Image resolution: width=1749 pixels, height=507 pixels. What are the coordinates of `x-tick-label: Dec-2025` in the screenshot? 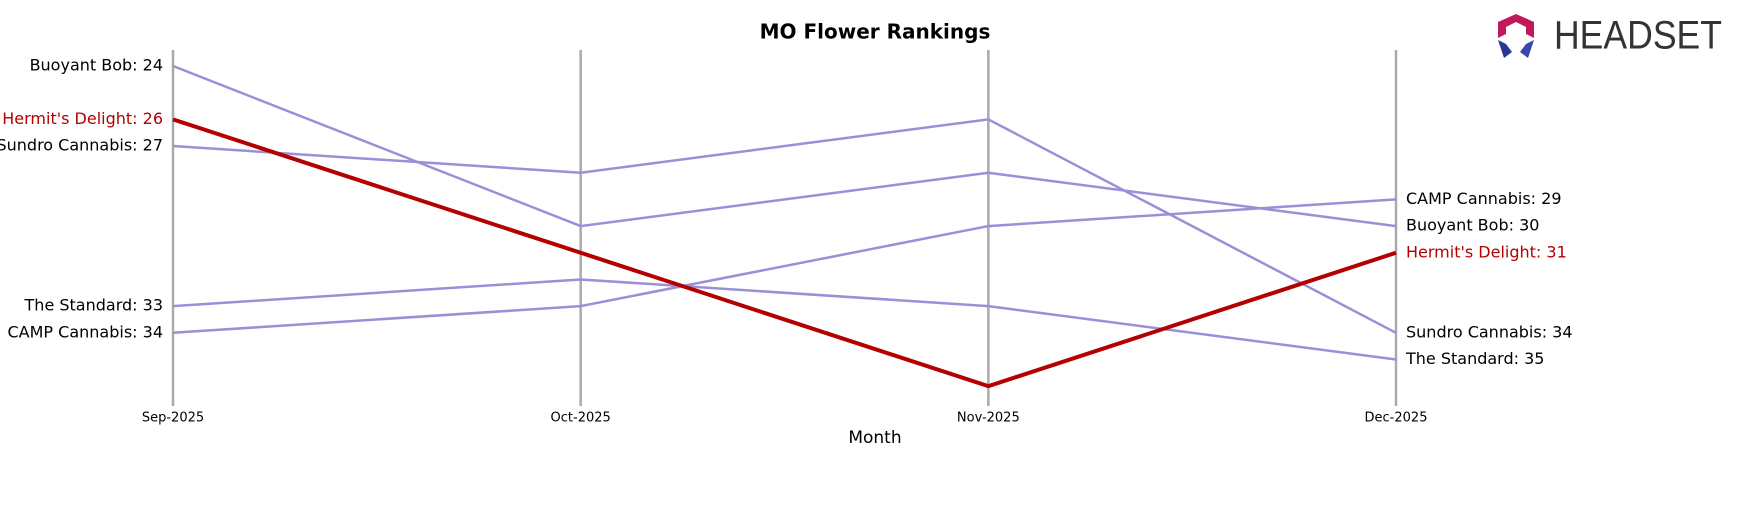 It's located at (1396, 418).